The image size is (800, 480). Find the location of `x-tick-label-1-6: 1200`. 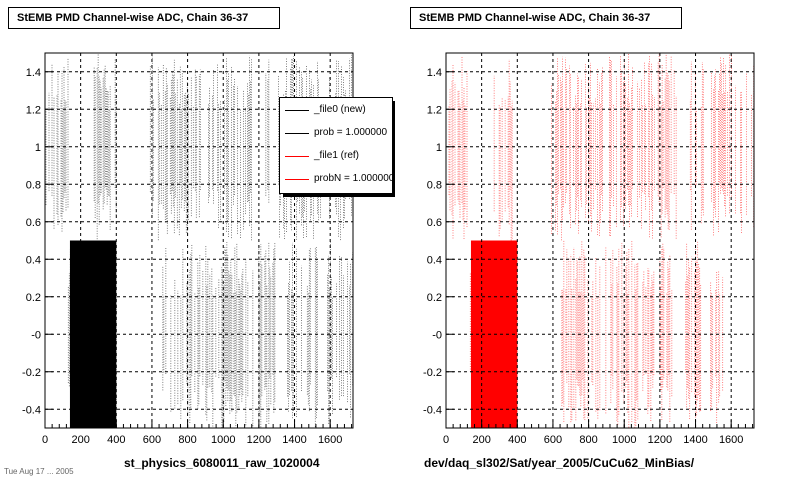

x-tick-label-1-6: 1200 is located at coordinates (660, 440).